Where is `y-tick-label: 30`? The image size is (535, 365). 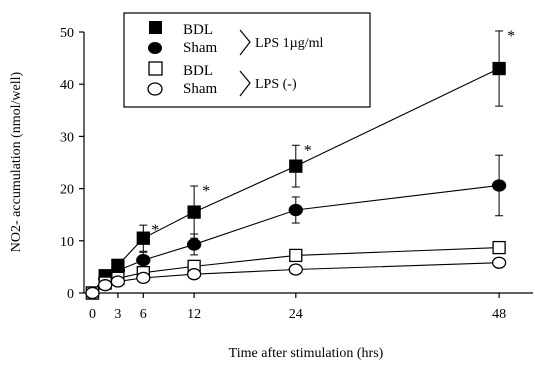
y-tick-label: 30 is located at coordinates (67, 137).